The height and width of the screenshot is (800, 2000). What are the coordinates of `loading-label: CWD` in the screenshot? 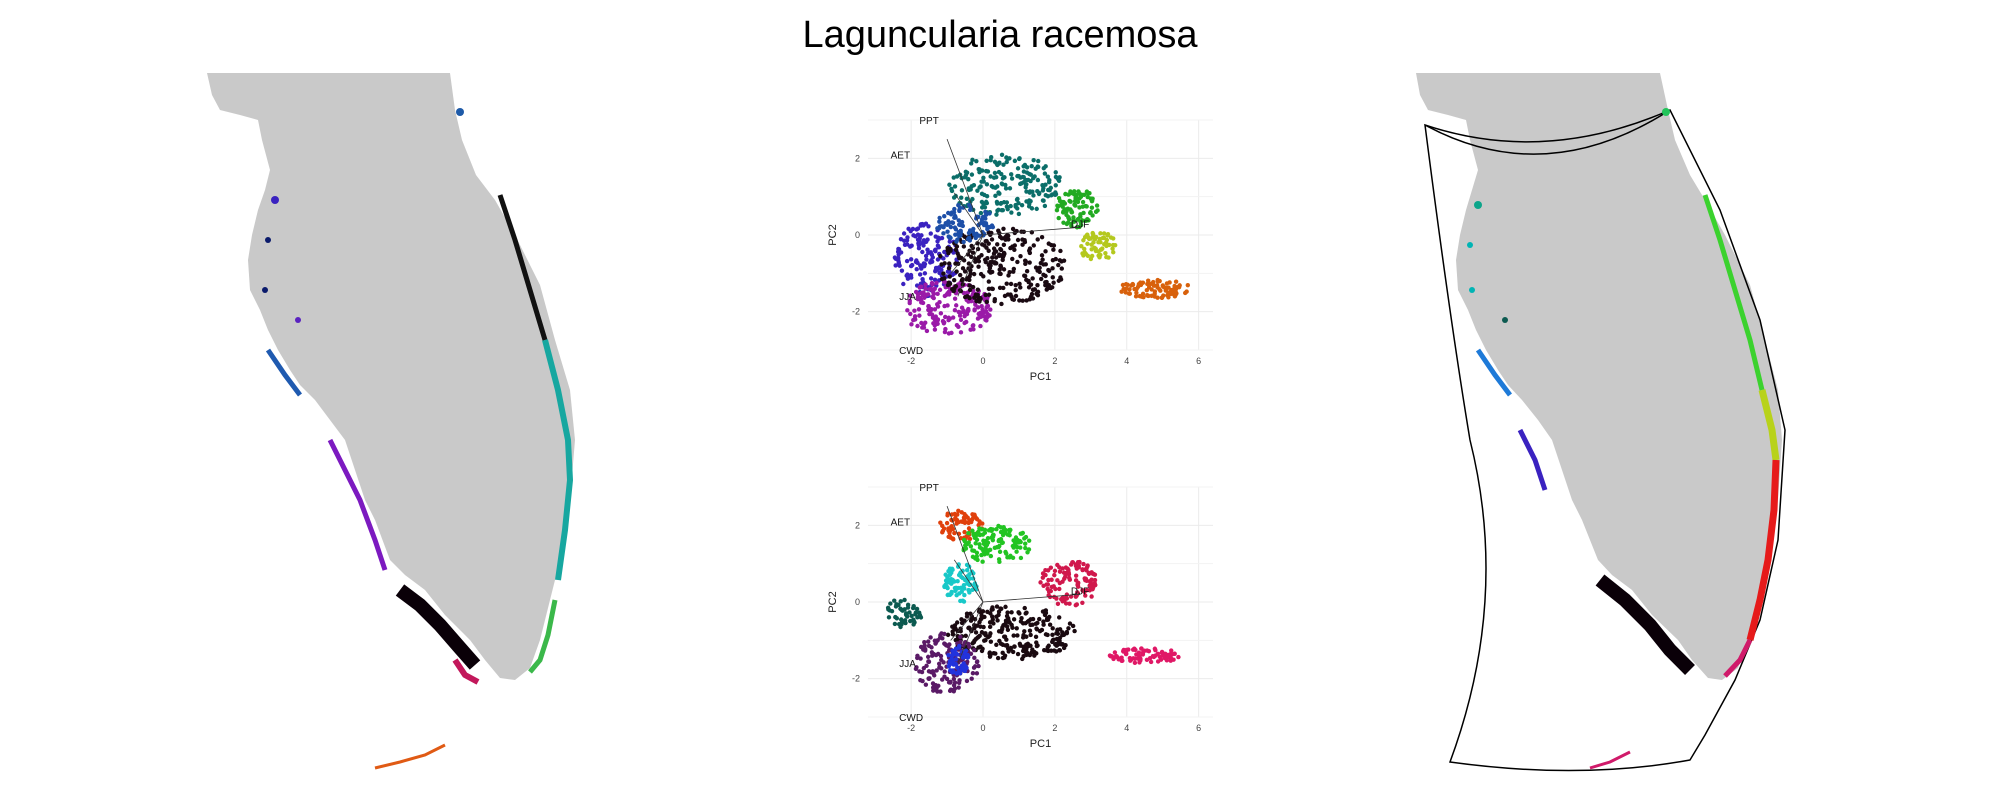 It's located at (911, 351).